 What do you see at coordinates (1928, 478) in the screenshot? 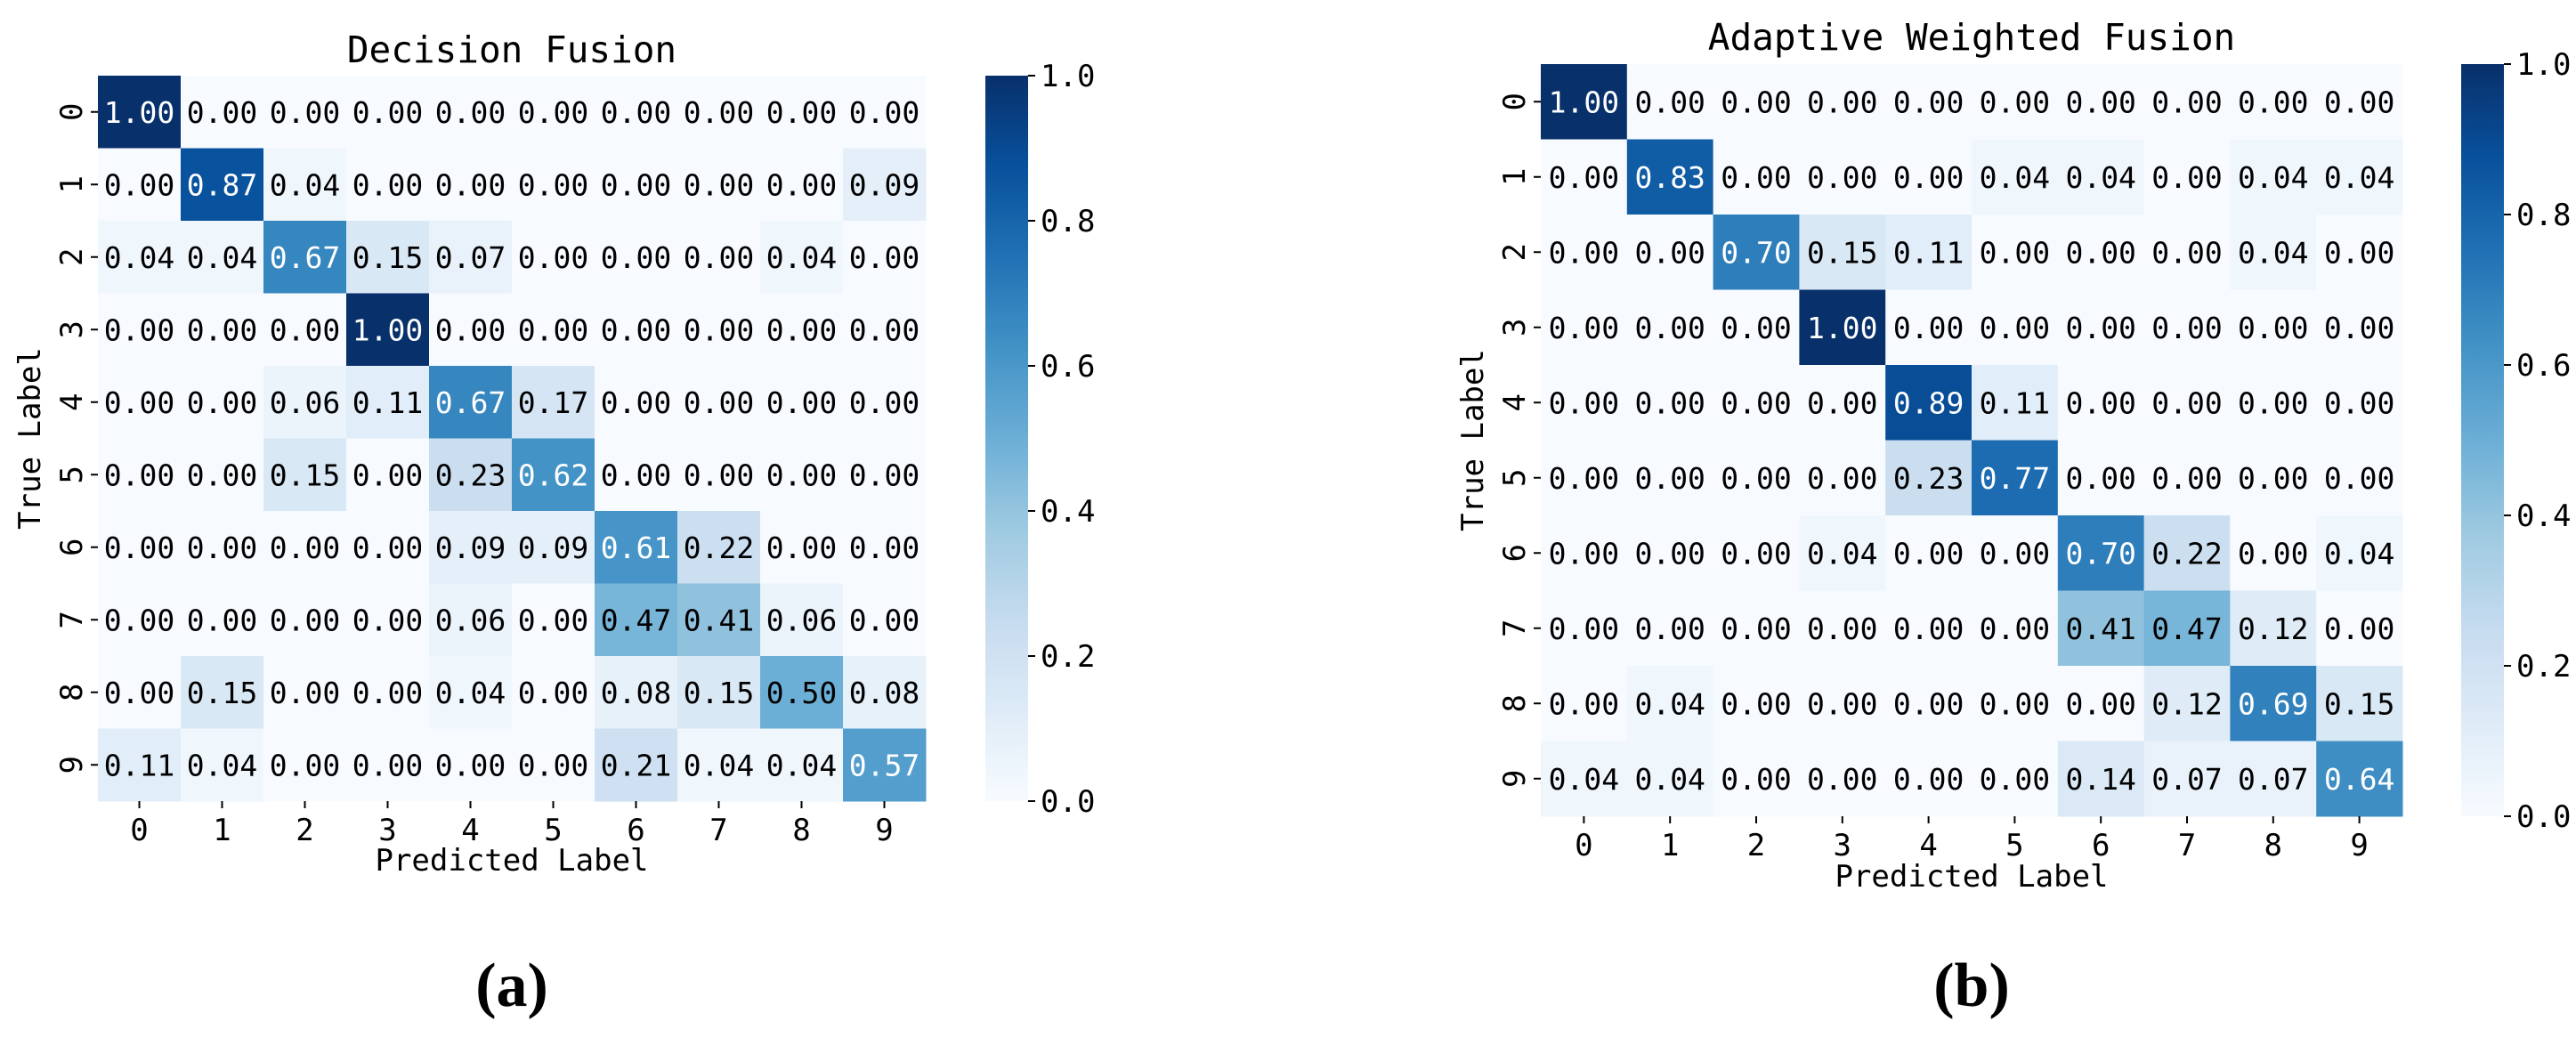
I see `cell-value: 0.23` at bounding box center [1928, 478].